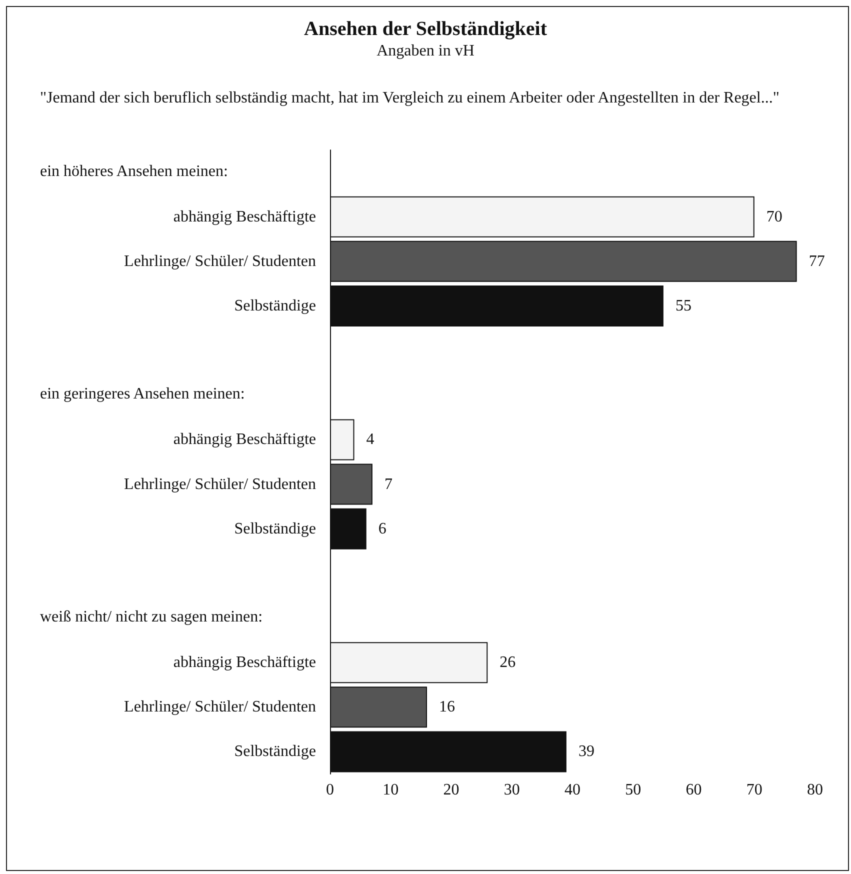  Describe the element at coordinates (382, 529) in the screenshot. I see `data-label: 6` at that location.